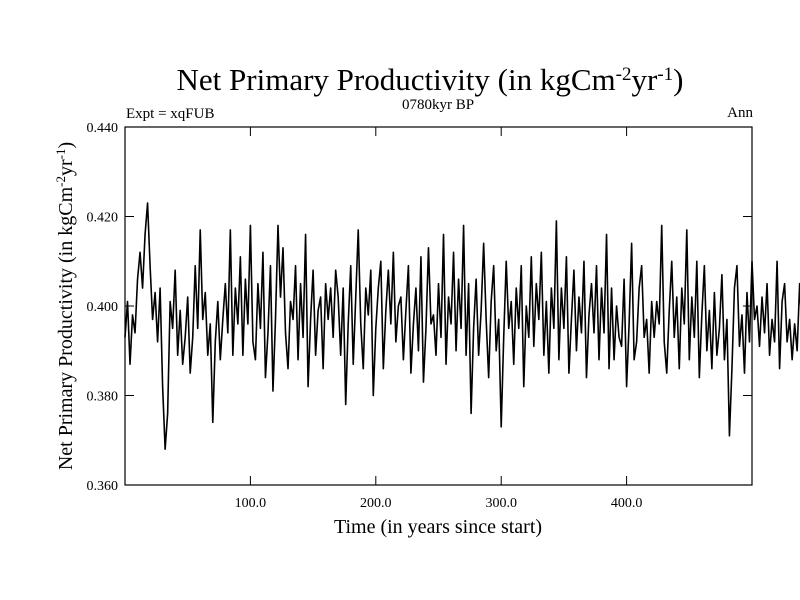  What do you see at coordinates (624, 74) in the screenshot?
I see `chart-title-sup1: -2` at bounding box center [624, 74].